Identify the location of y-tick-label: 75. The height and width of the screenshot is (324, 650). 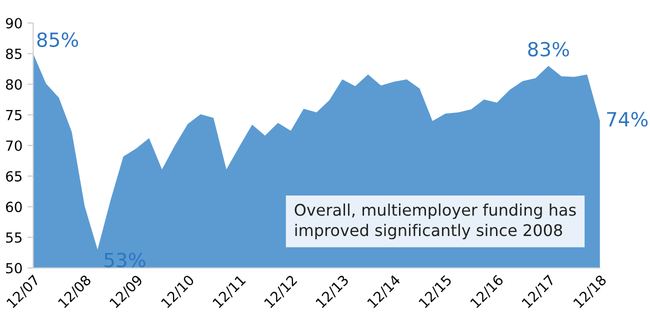
(14, 115).